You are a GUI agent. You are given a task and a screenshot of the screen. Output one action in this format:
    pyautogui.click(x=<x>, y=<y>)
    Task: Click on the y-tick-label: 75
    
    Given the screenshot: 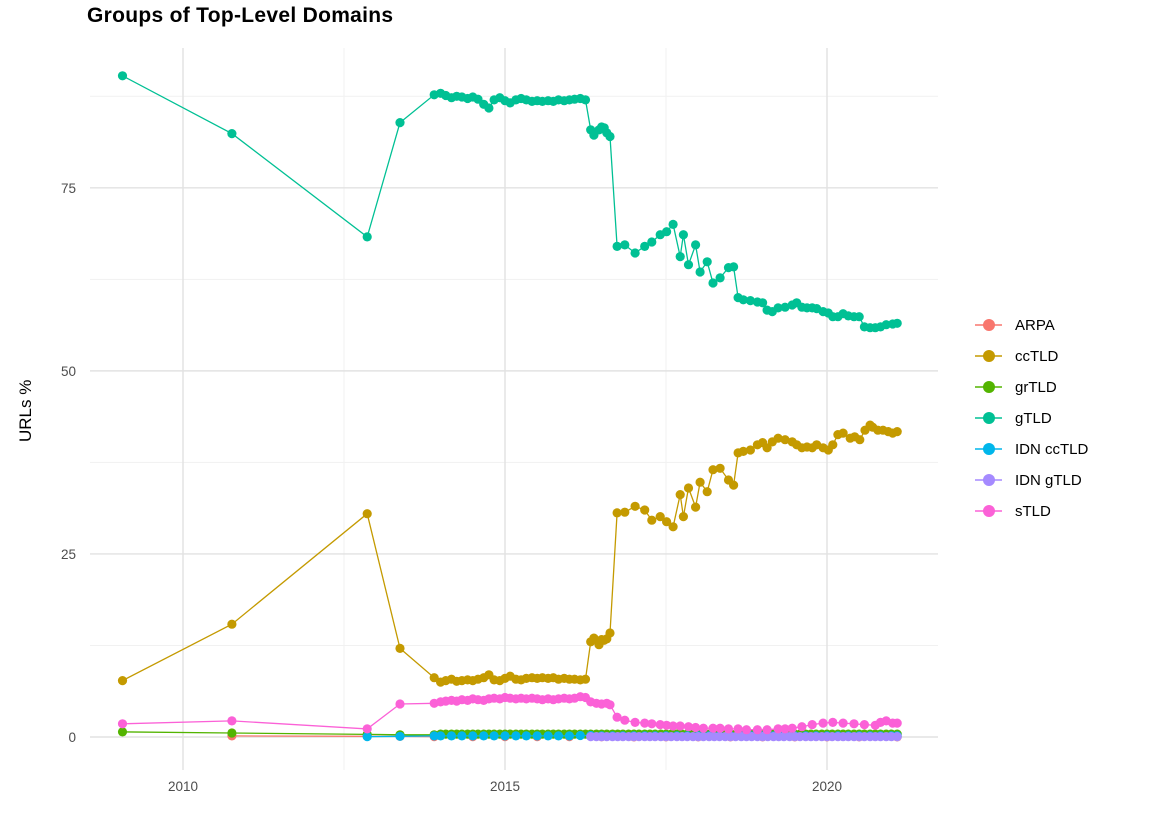 What is the action you would take?
    pyautogui.click(x=68, y=188)
    